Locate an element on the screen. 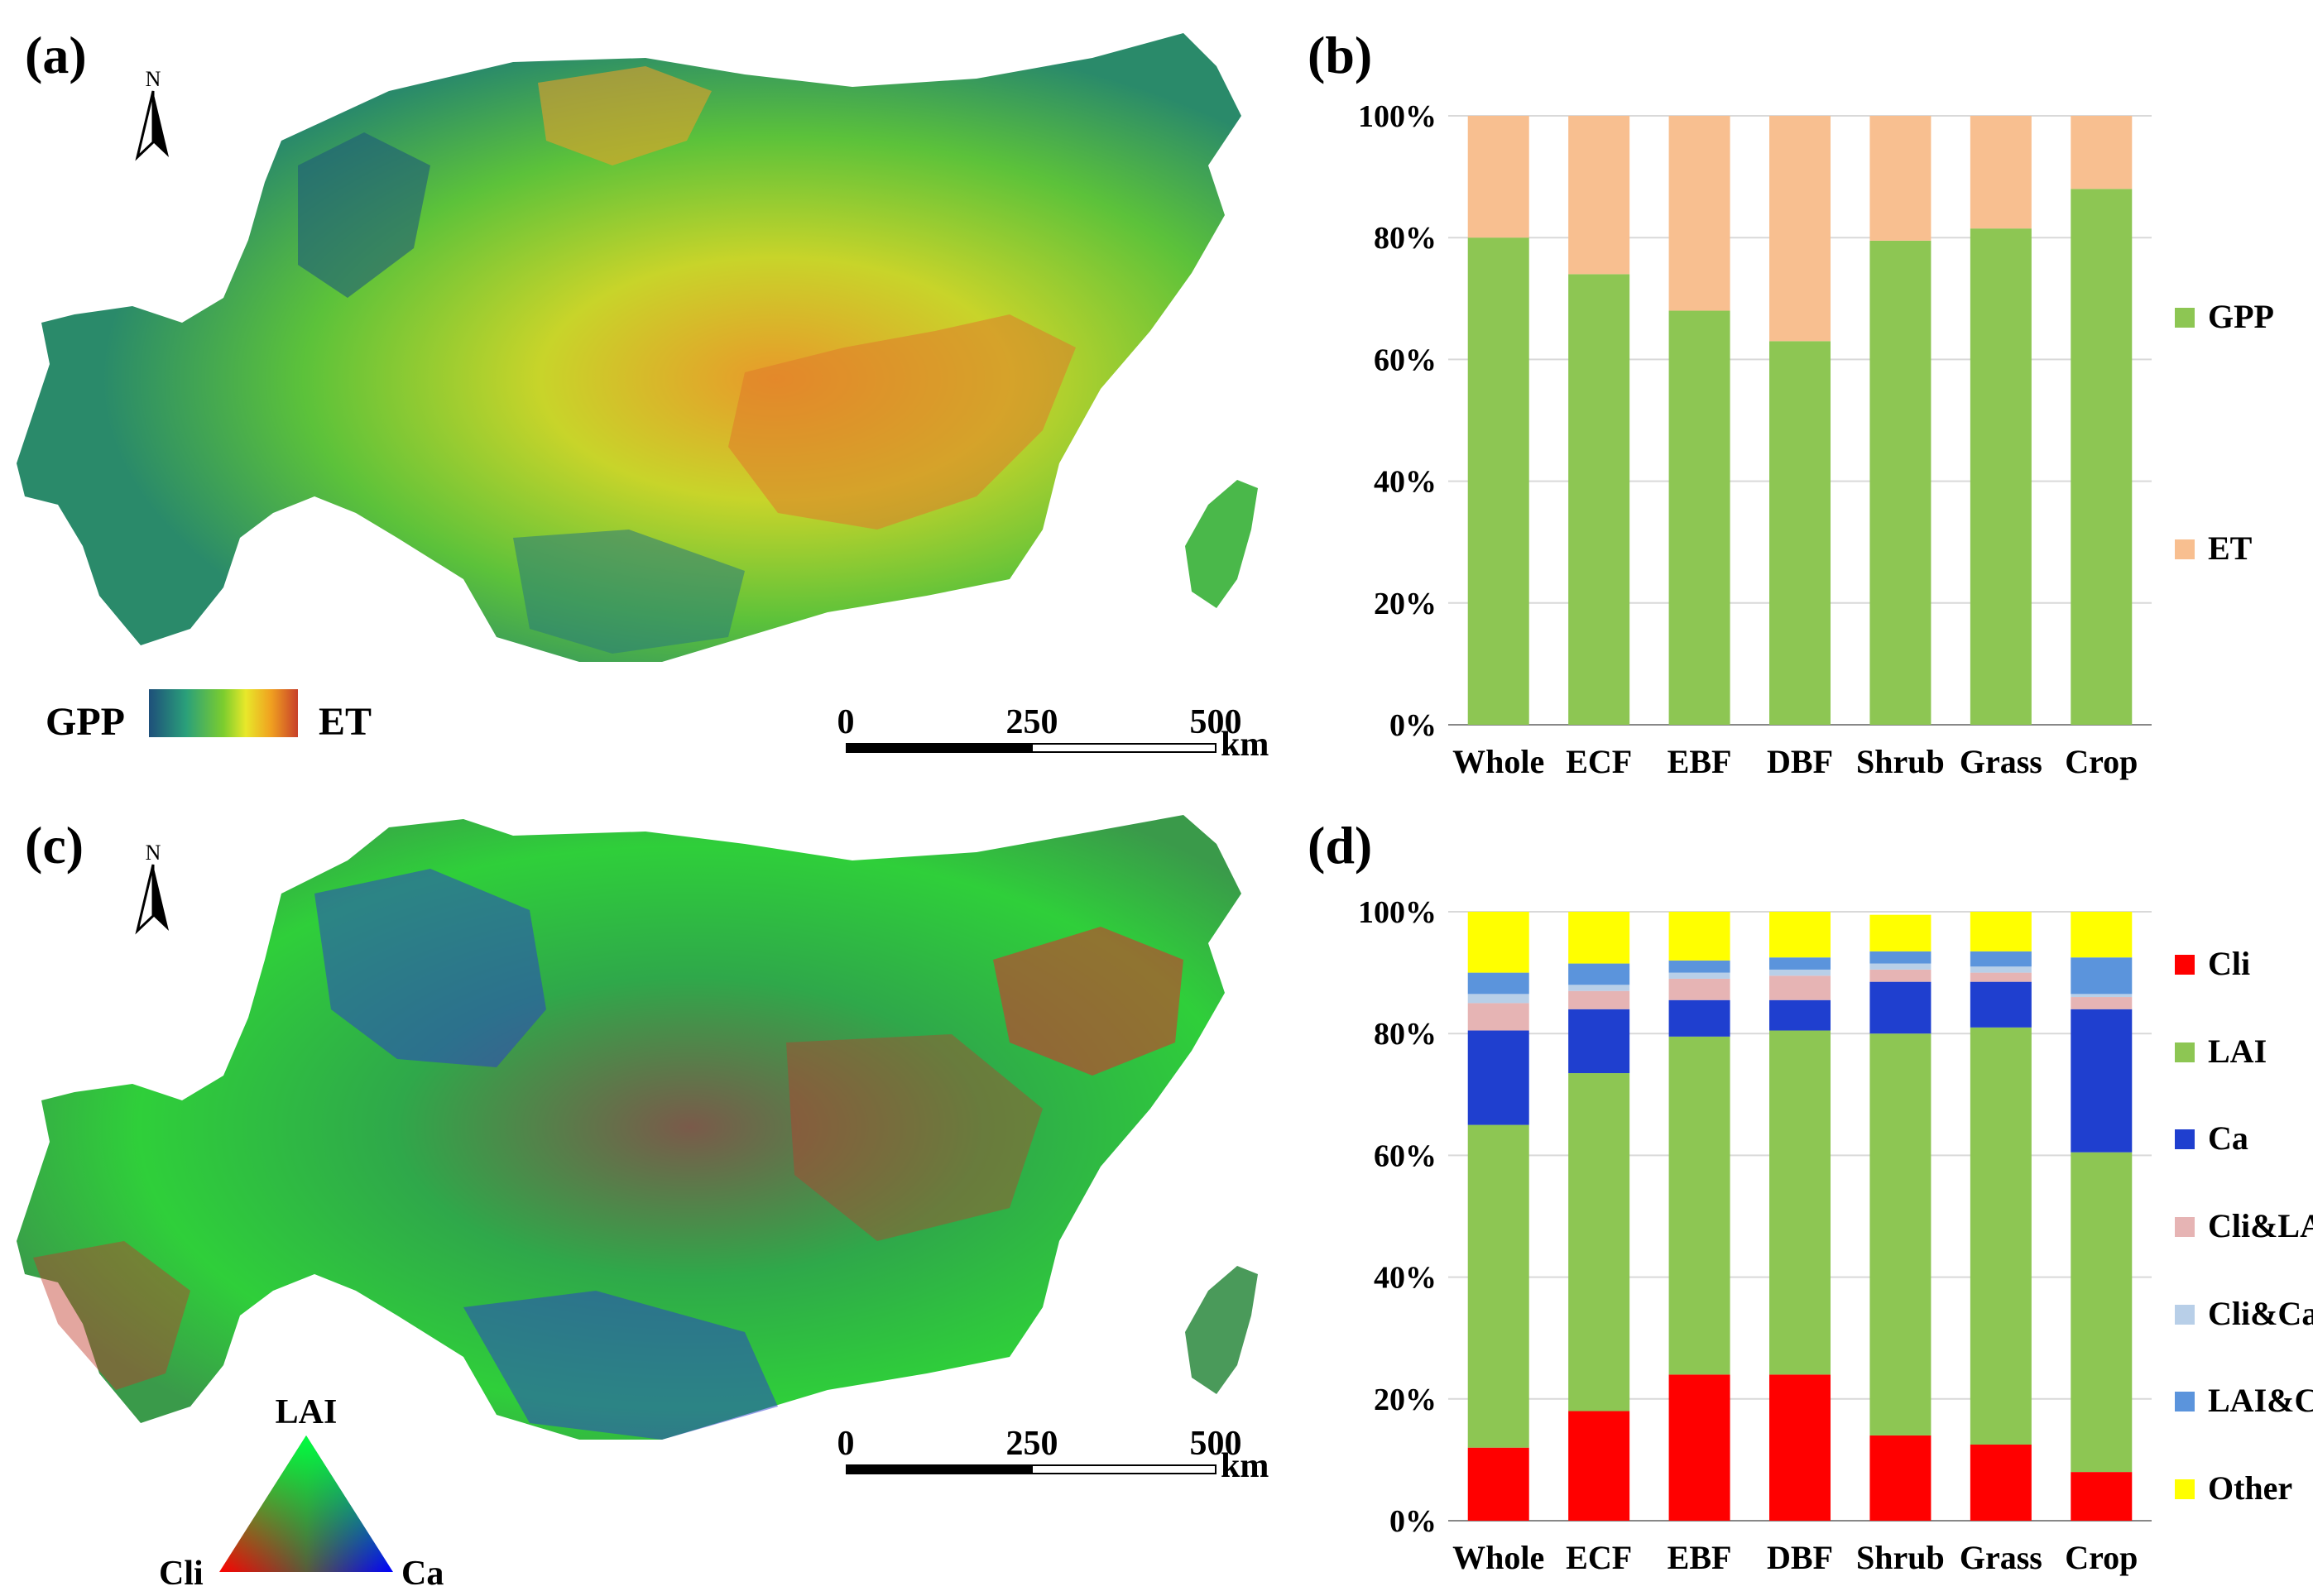  legend-swatch-lai-and-ca is located at coordinates (2185, 1401).